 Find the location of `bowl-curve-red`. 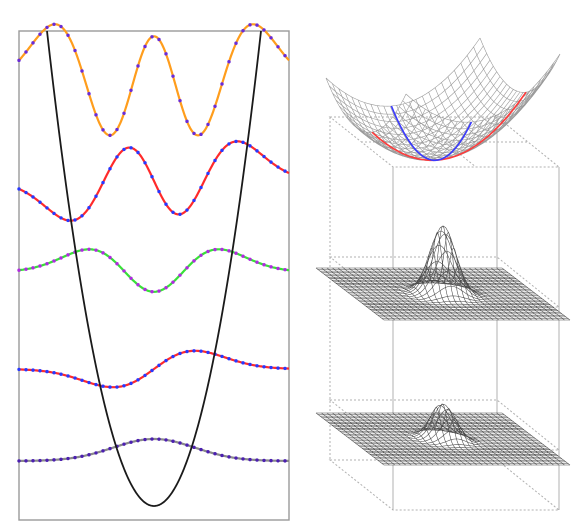

bowl-curve-red is located at coordinates (449, 126).